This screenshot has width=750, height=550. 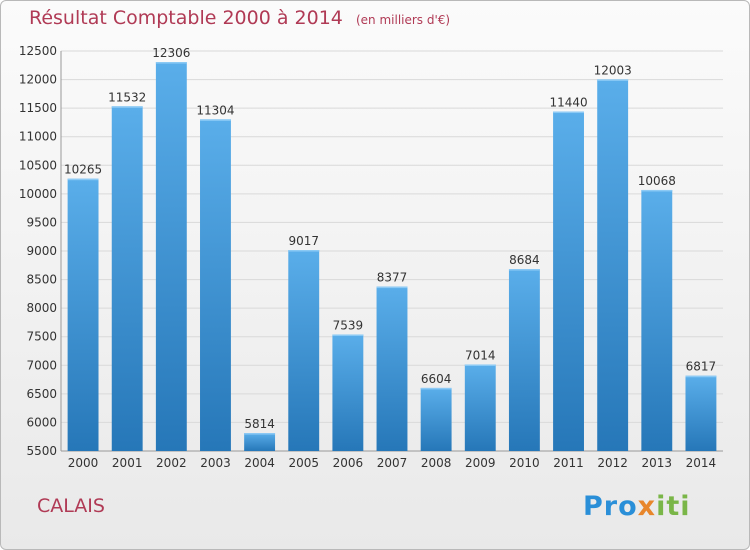 I want to click on x-tick-label: 2009, so click(x=480, y=463).